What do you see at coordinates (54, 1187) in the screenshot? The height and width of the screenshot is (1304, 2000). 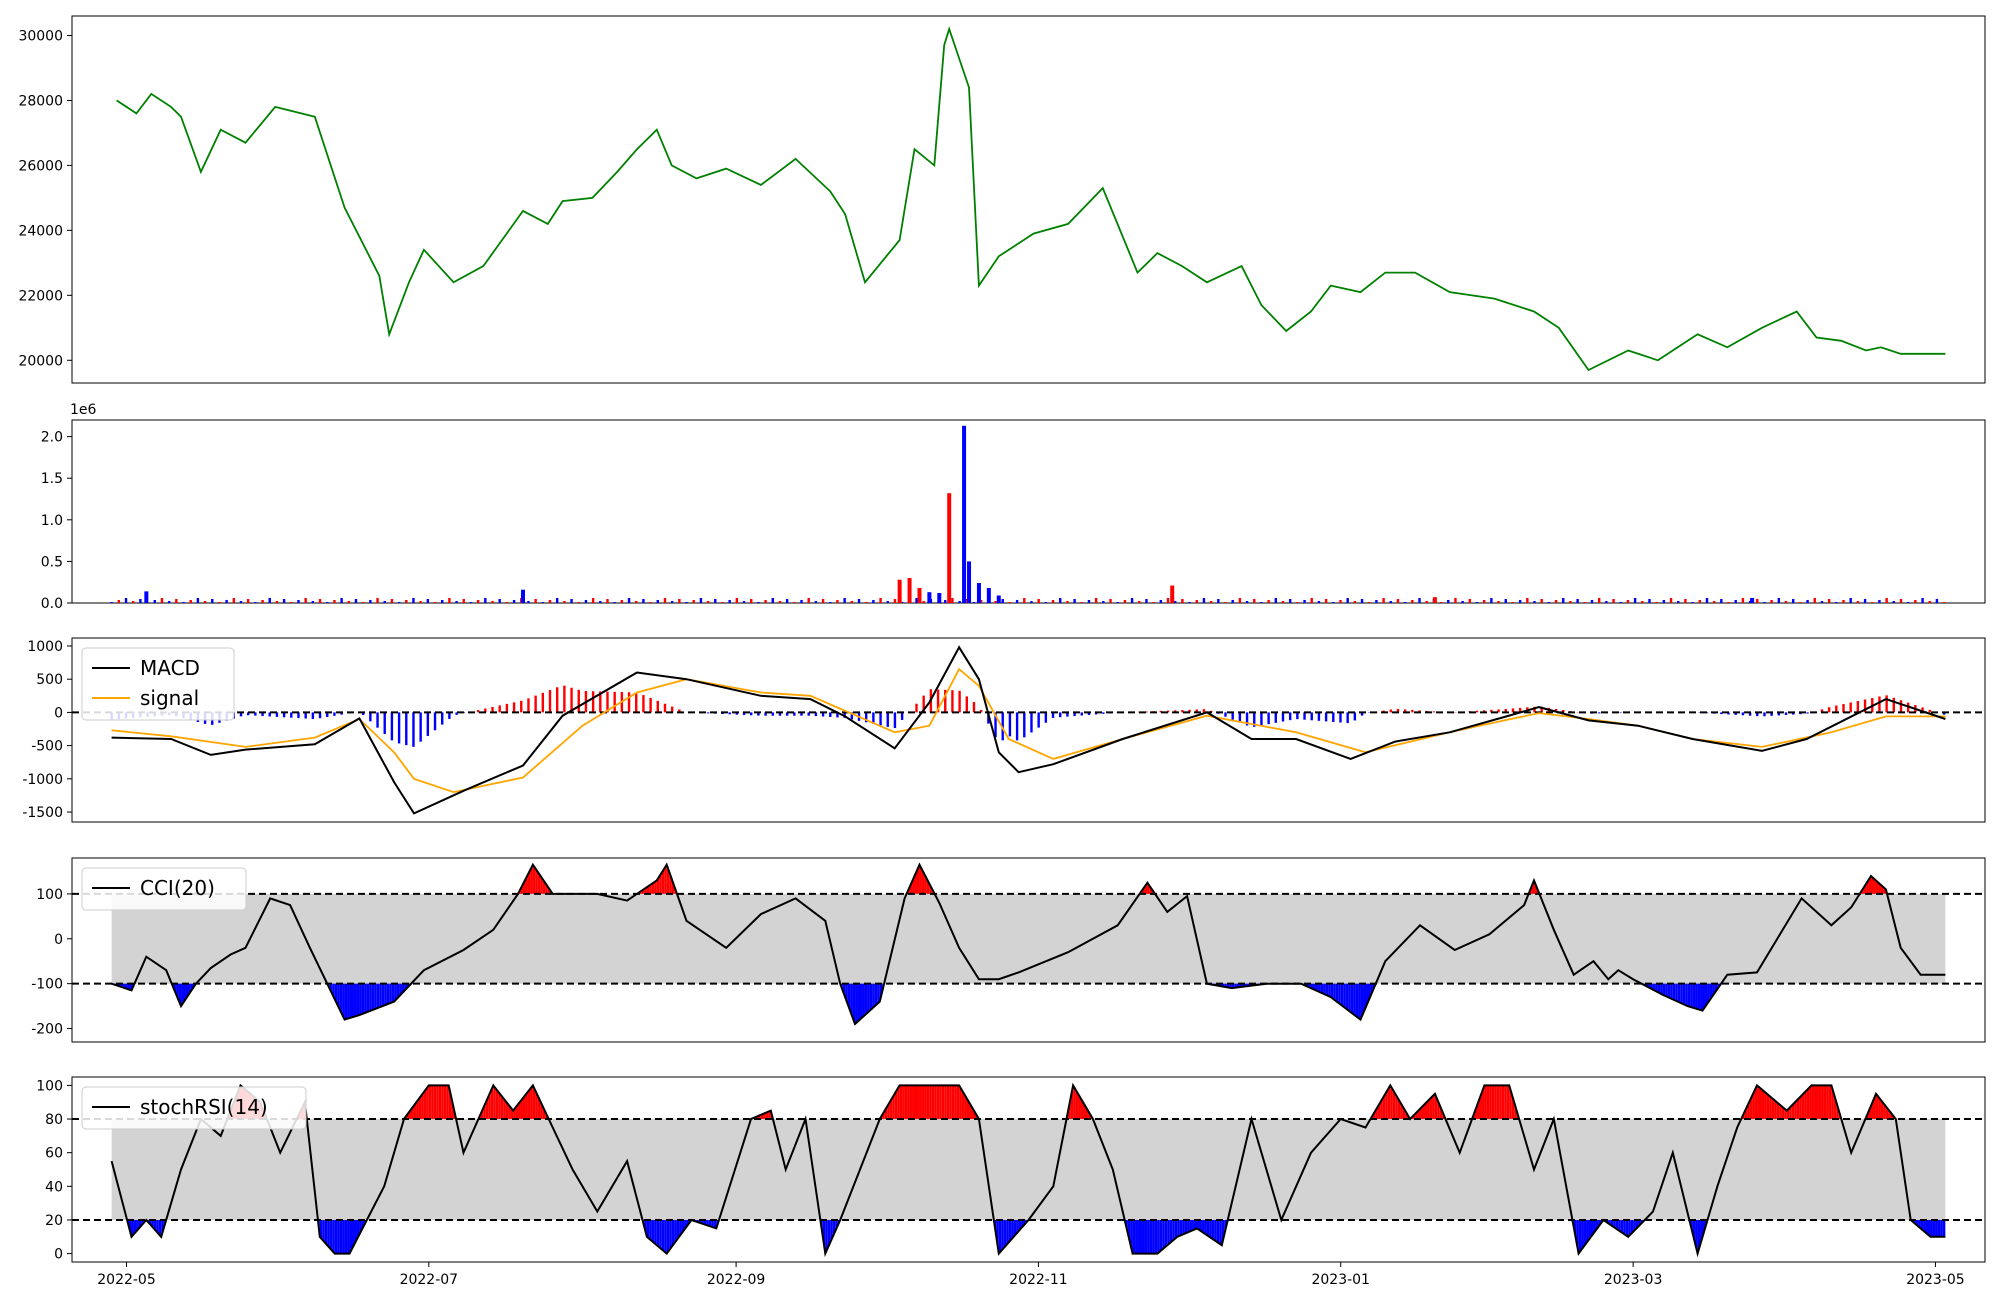 I see `stochrsi-y-tick-label: 40` at bounding box center [54, 1187].